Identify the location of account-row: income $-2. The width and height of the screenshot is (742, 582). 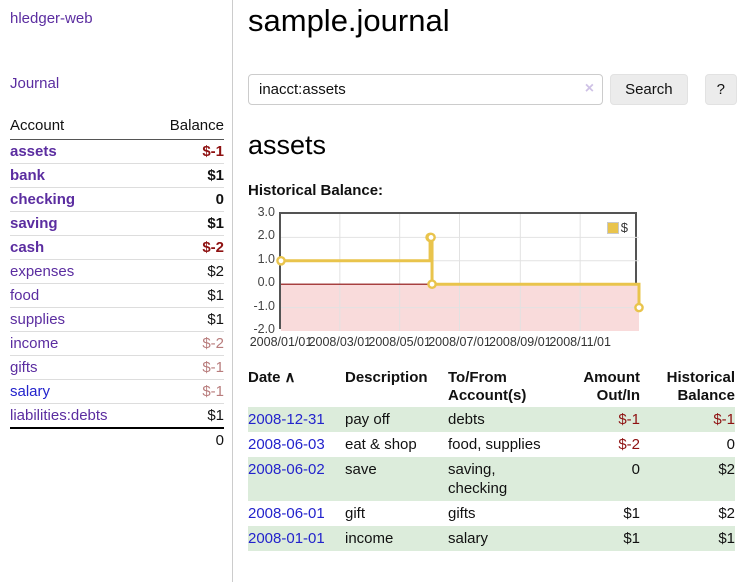
(117, 343).